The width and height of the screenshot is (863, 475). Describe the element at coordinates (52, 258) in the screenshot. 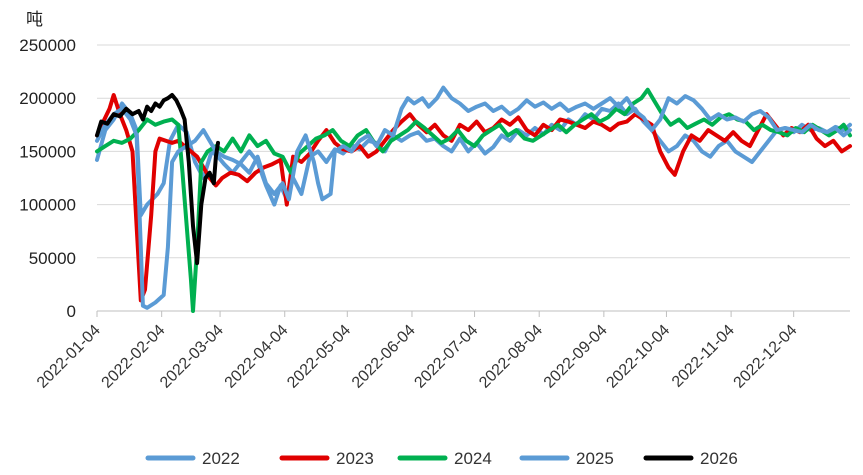

I see `y-tick-label: 50000` at that location.